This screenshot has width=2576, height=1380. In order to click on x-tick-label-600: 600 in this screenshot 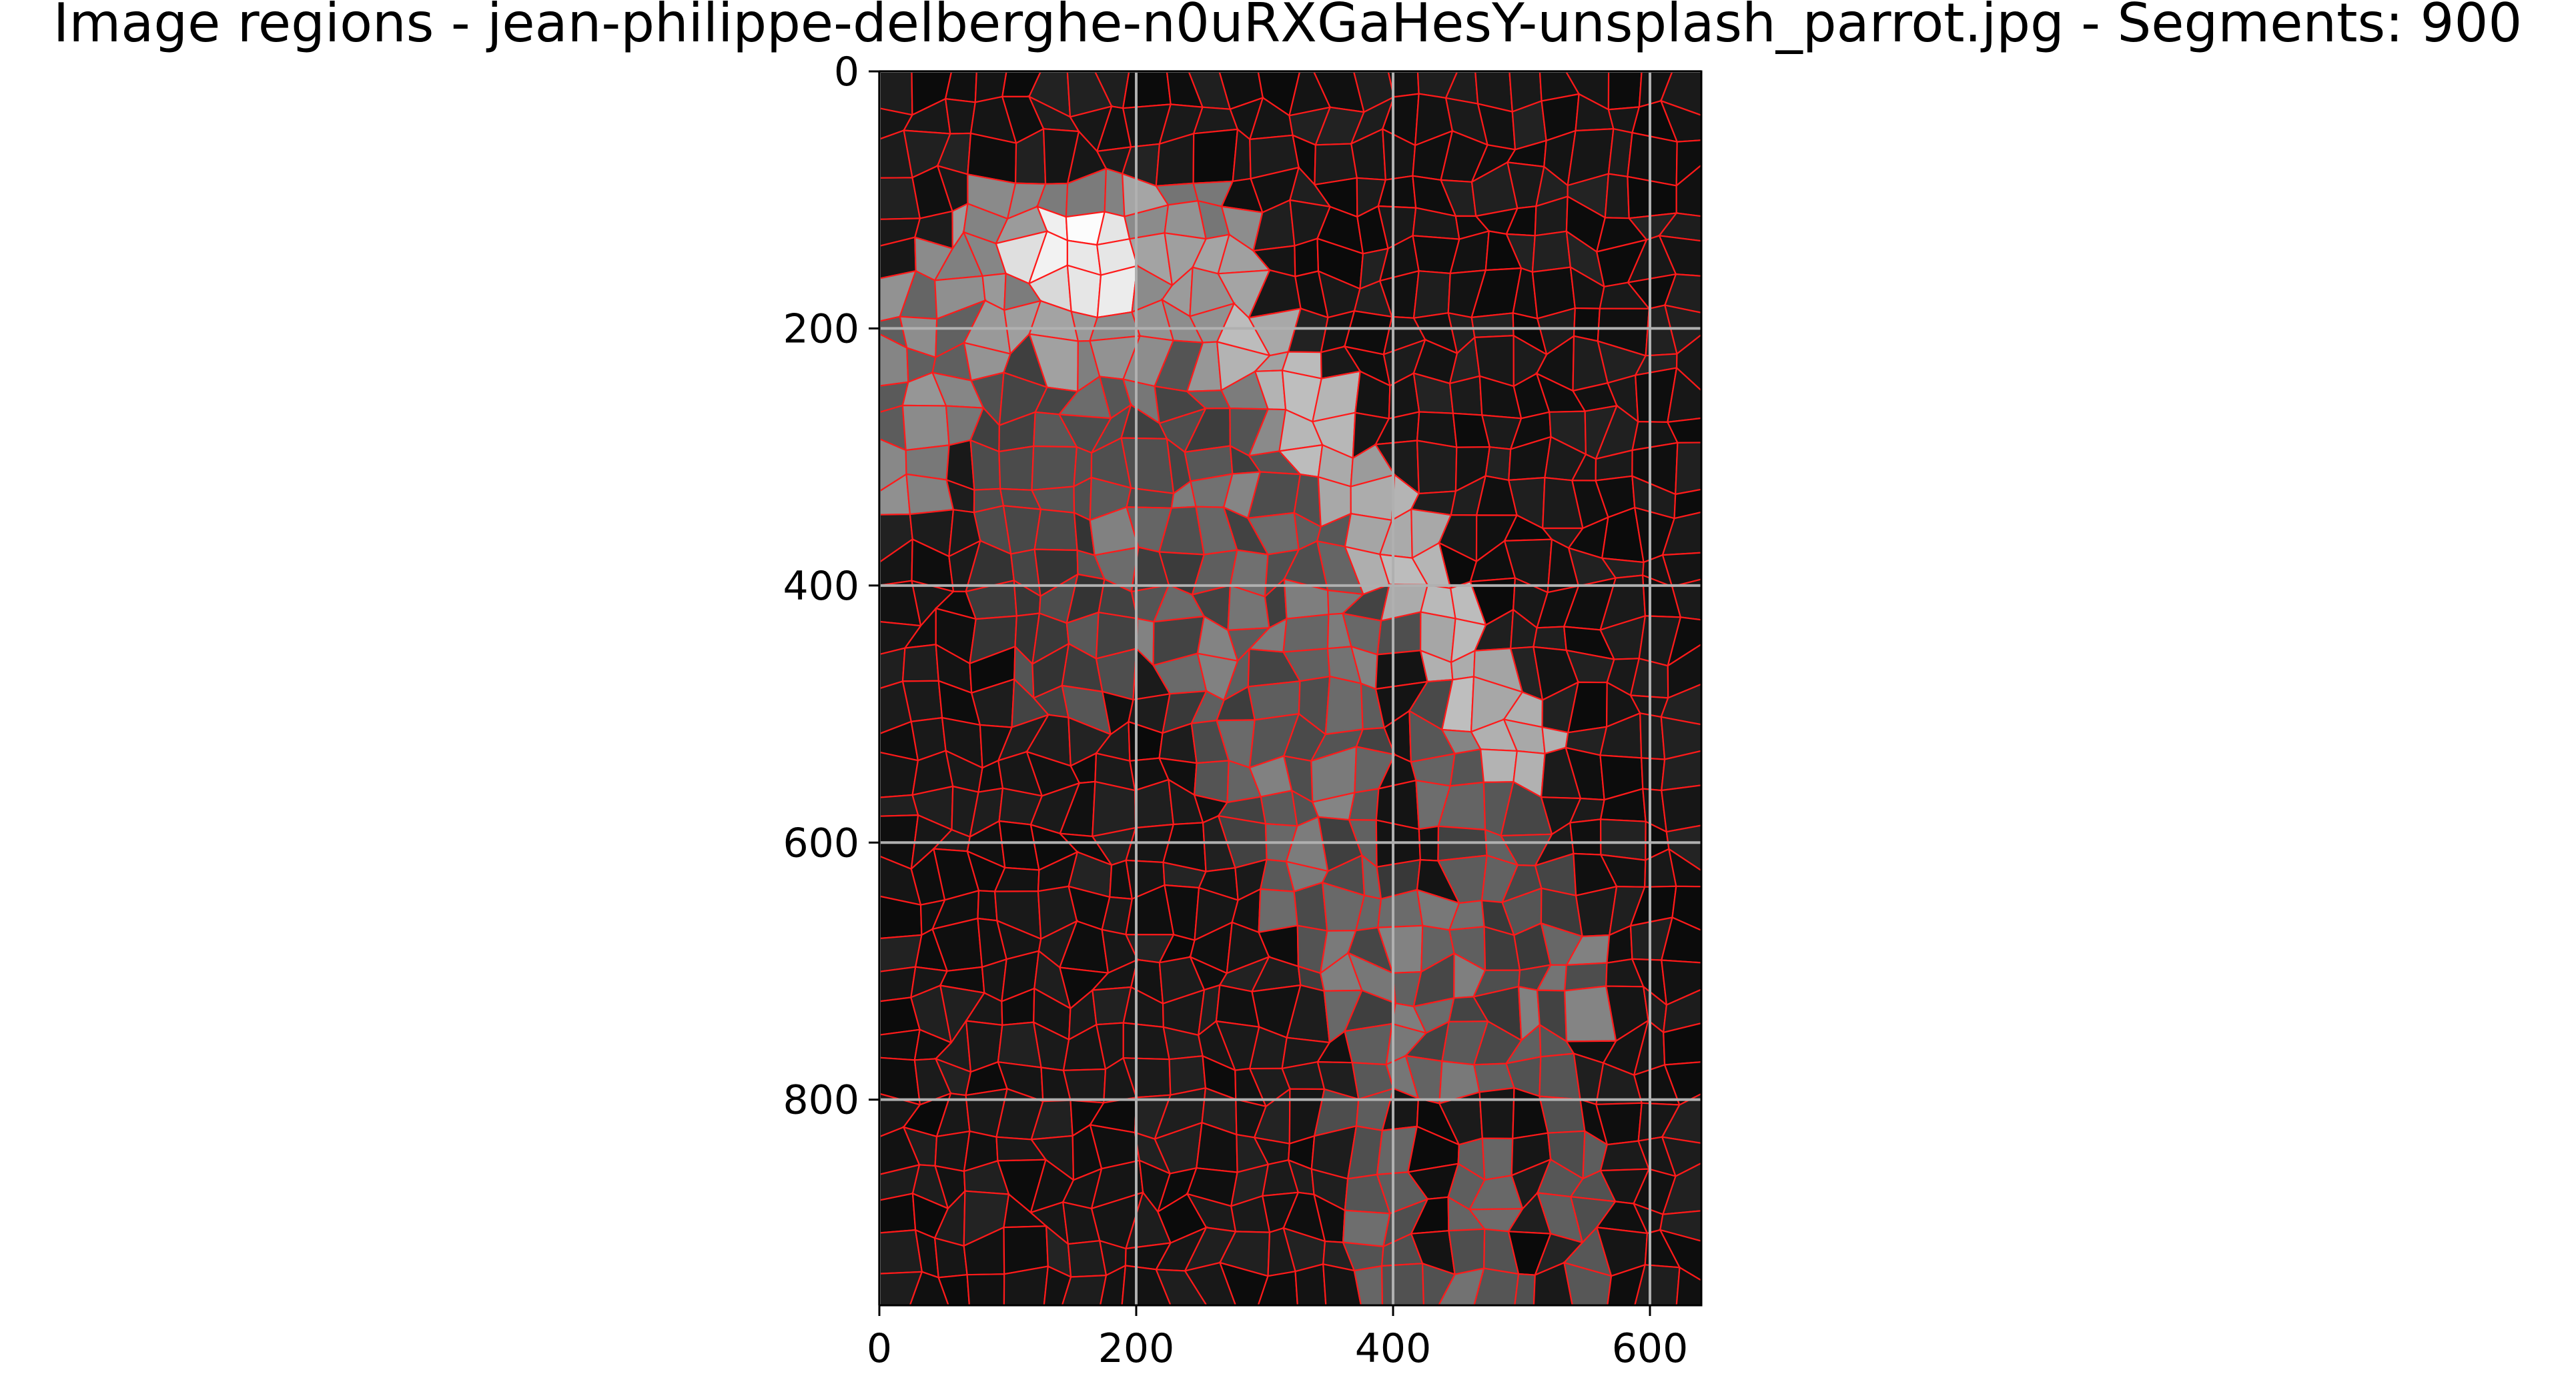, I will do `click(1650, 1349)`.